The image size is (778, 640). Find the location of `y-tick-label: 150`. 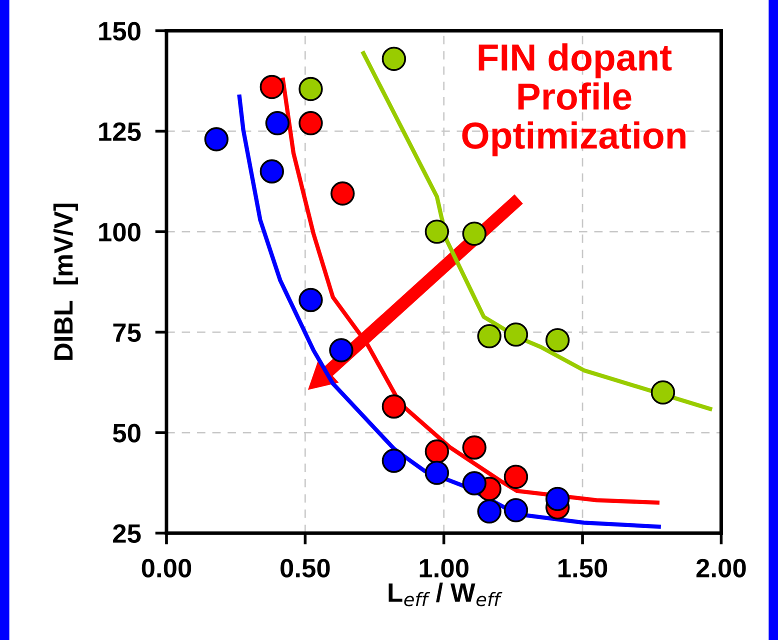

y-tick-label: 150 is located at coordinates (119, 31).